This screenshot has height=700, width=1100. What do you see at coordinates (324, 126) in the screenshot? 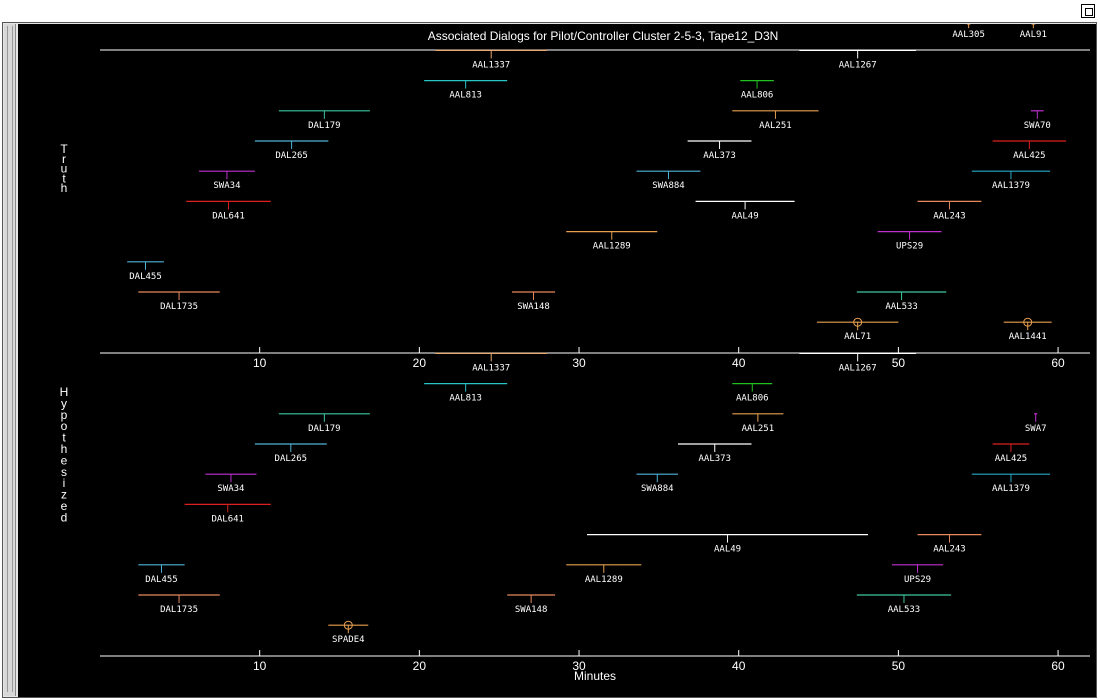
I see `interval-label: DAL179` at bounding box center [324, 126].